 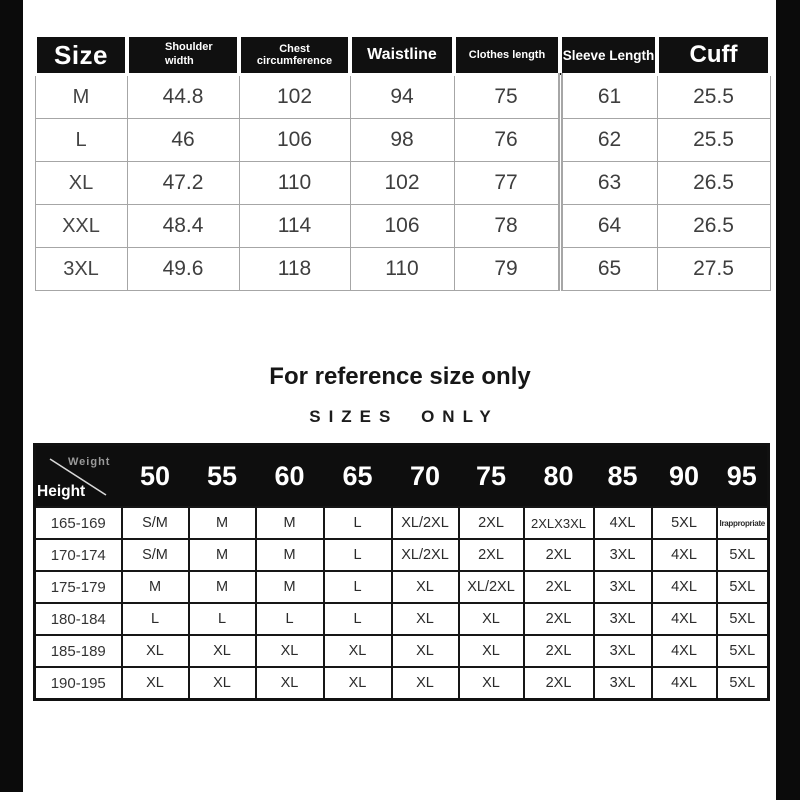 What do you see at coordinates (684, 475) in the screenshot?
I see `weight-column-header-90: 90` at bounding box center [684, 475].